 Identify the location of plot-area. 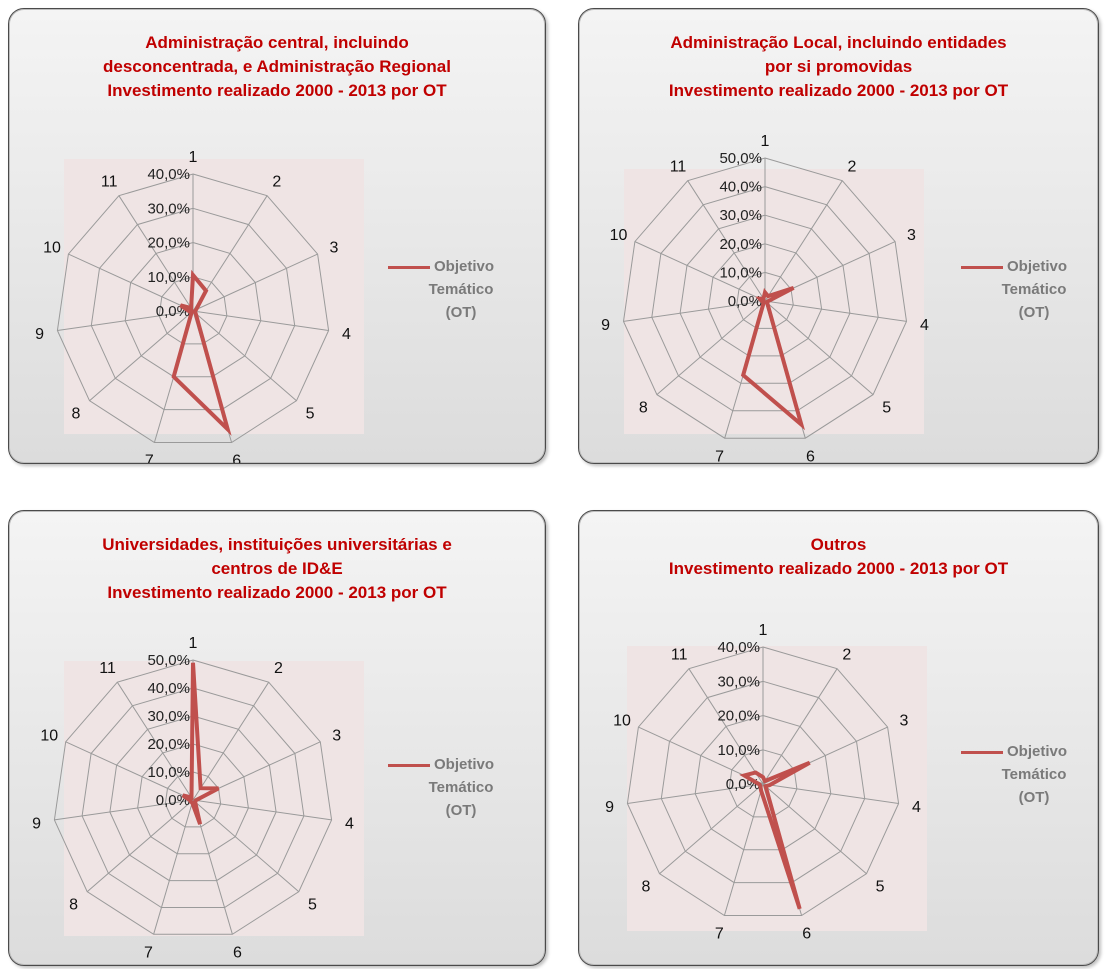
(774, 301).